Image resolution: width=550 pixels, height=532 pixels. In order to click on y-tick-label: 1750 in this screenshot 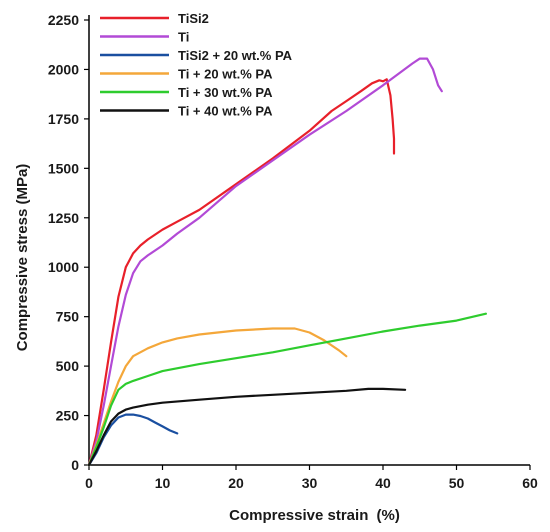, I will do `click(63, 119)`.